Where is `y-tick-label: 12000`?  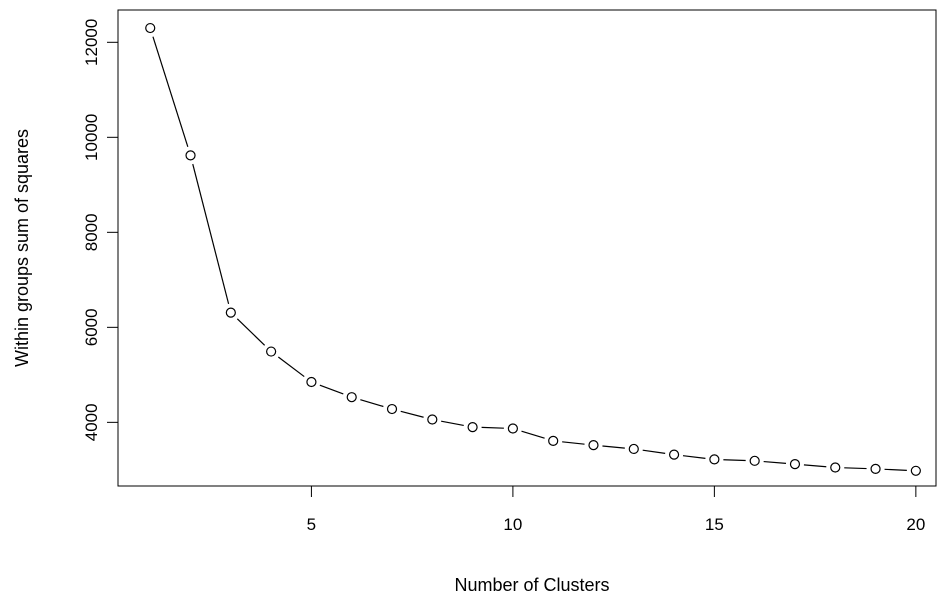
y-tick-label: 12000 is located at coordinates (91, 42).